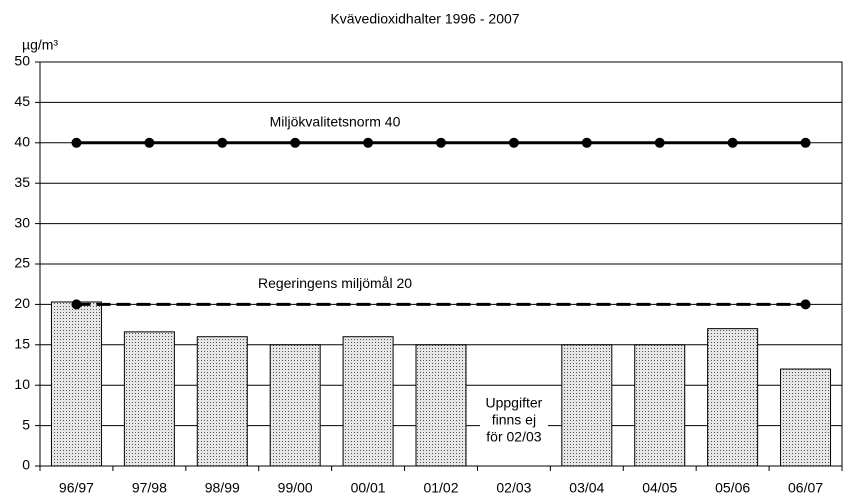  I want to click on y-tick-label: 30, so click(22, 222).